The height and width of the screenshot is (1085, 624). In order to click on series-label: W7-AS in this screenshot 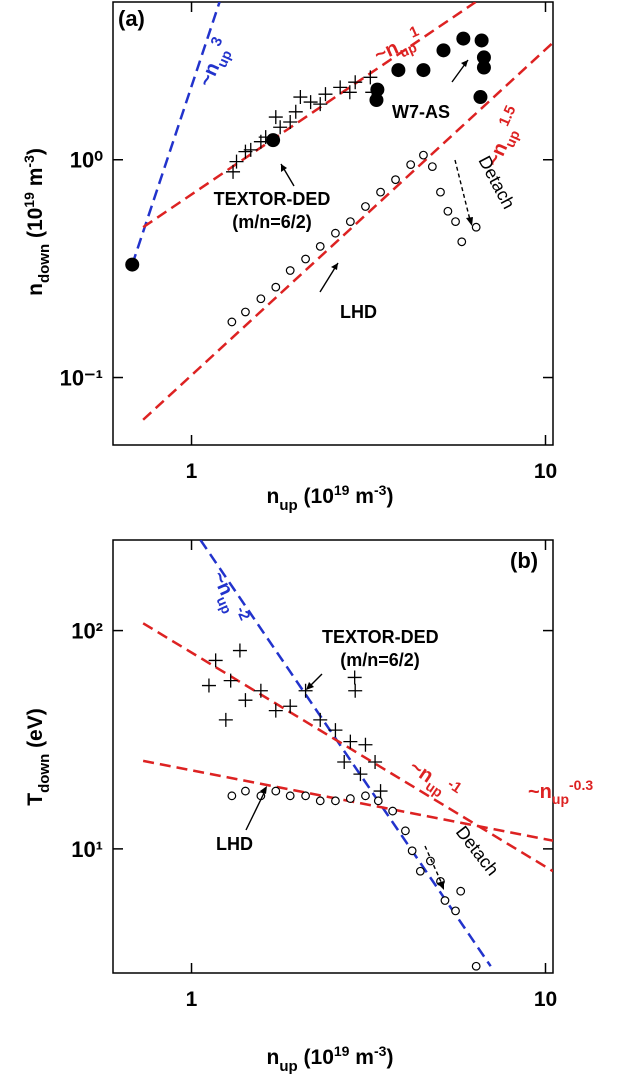, I will do `click(421, 112)`.